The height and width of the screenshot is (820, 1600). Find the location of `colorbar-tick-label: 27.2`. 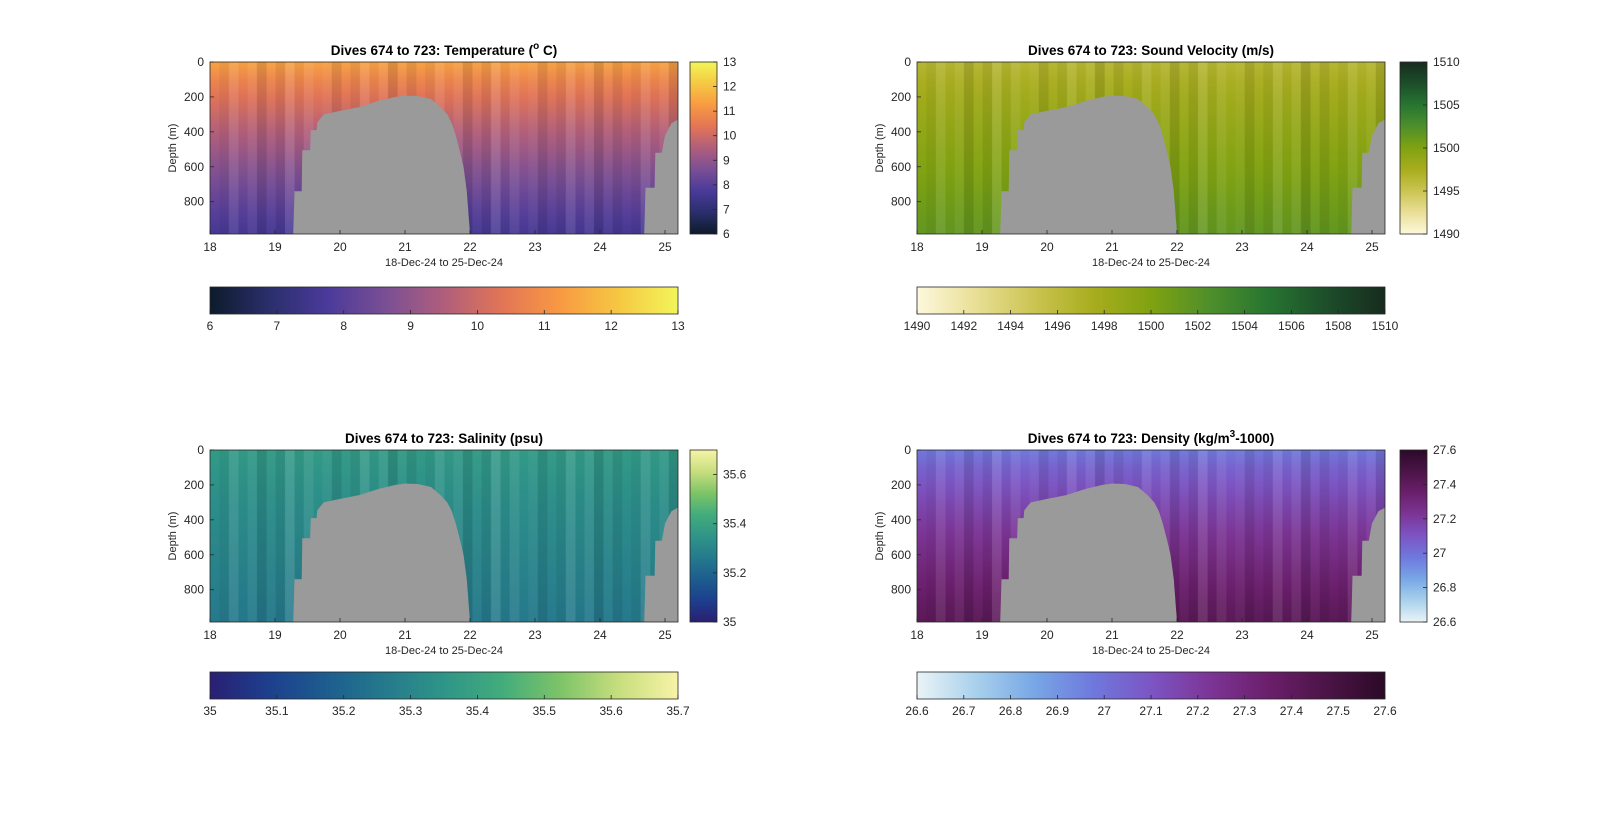

colorbar-tick-label: 27.2 is located at coordinates (1445, 519).